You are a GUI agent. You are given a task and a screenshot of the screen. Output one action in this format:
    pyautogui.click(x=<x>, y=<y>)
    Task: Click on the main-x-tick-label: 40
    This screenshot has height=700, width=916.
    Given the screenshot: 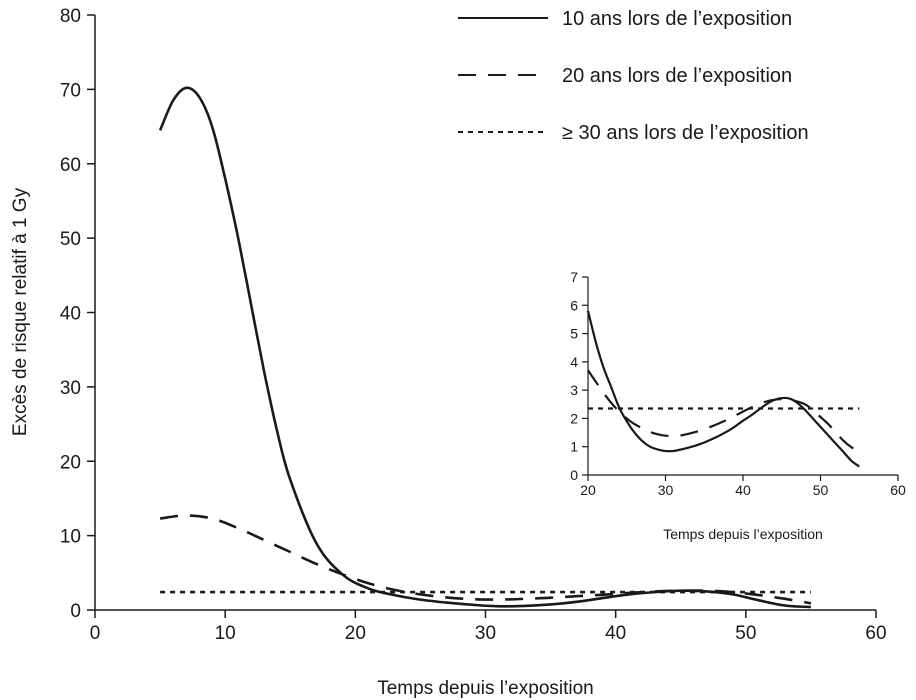 What is the action you would take?
    pyautogui.click(x=615, y=633)
    